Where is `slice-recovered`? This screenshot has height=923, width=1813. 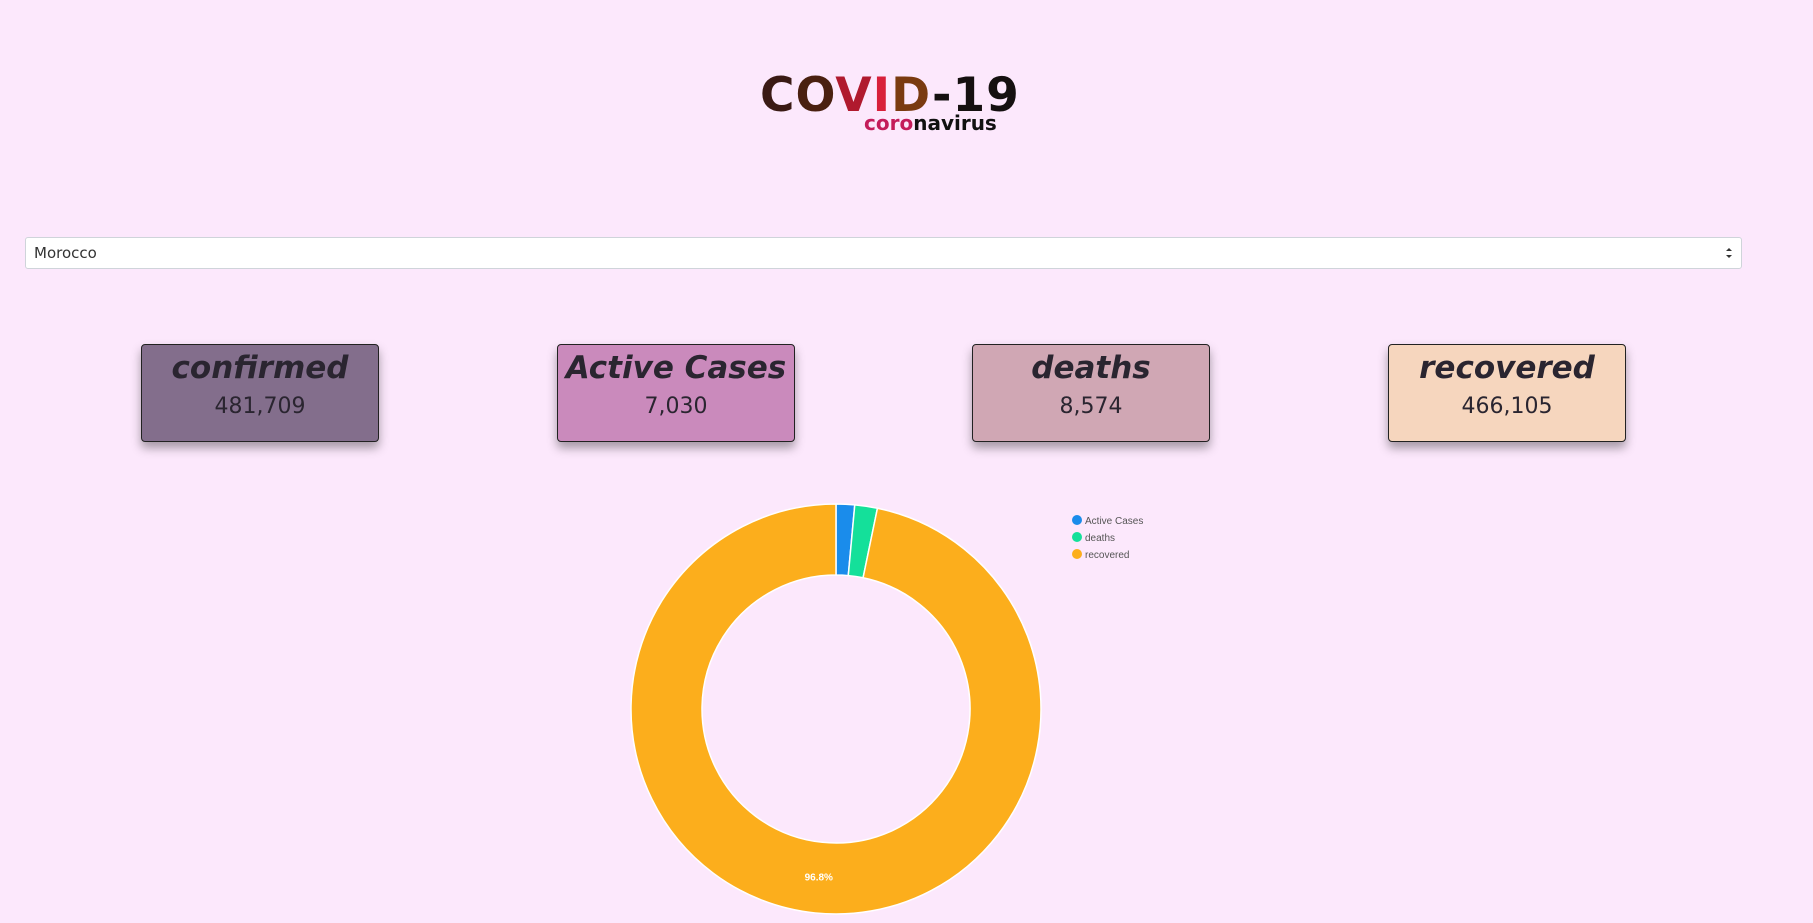
slice-recovered is located at coordinates (836, 709).